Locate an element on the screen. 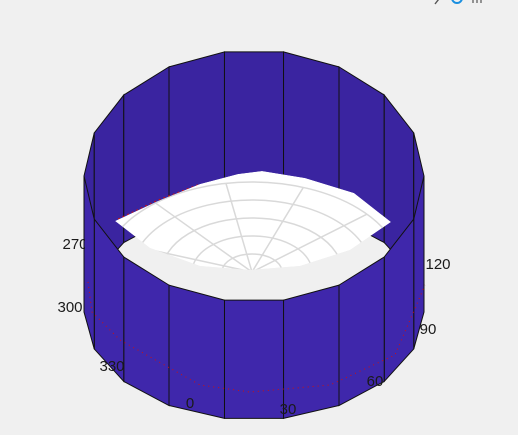  axes-toolbar is located at coordinates (460, 2).